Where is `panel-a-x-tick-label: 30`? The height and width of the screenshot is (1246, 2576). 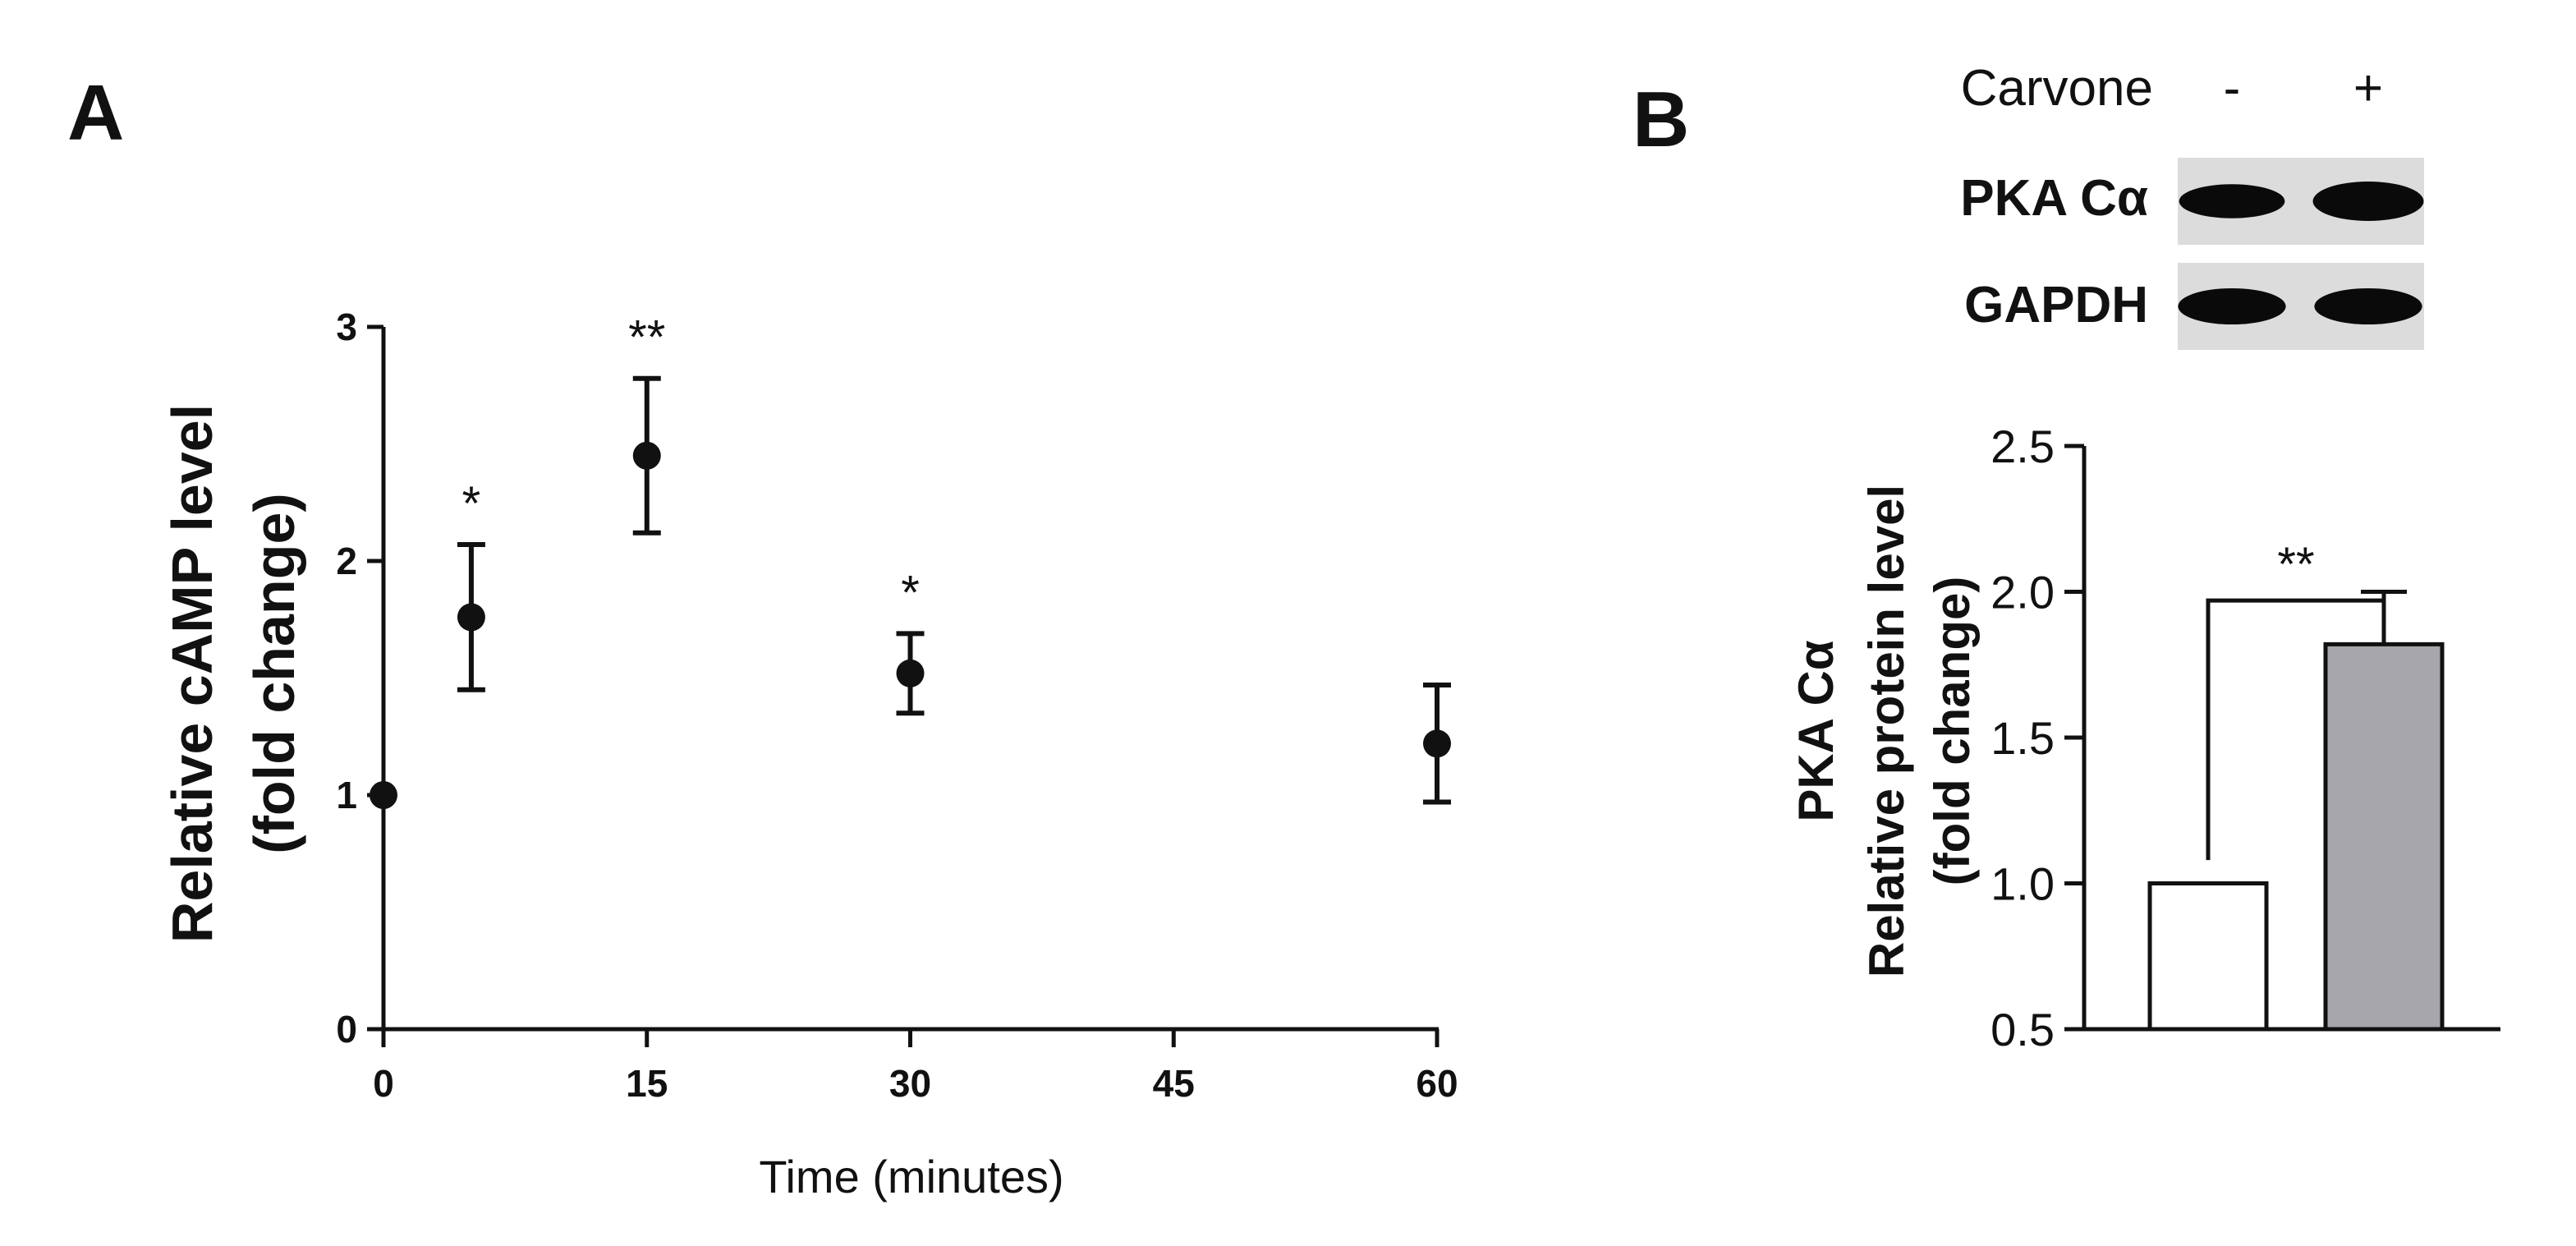 panel-a-x-tick-label: 30 is located at coordinates (910, 1083).